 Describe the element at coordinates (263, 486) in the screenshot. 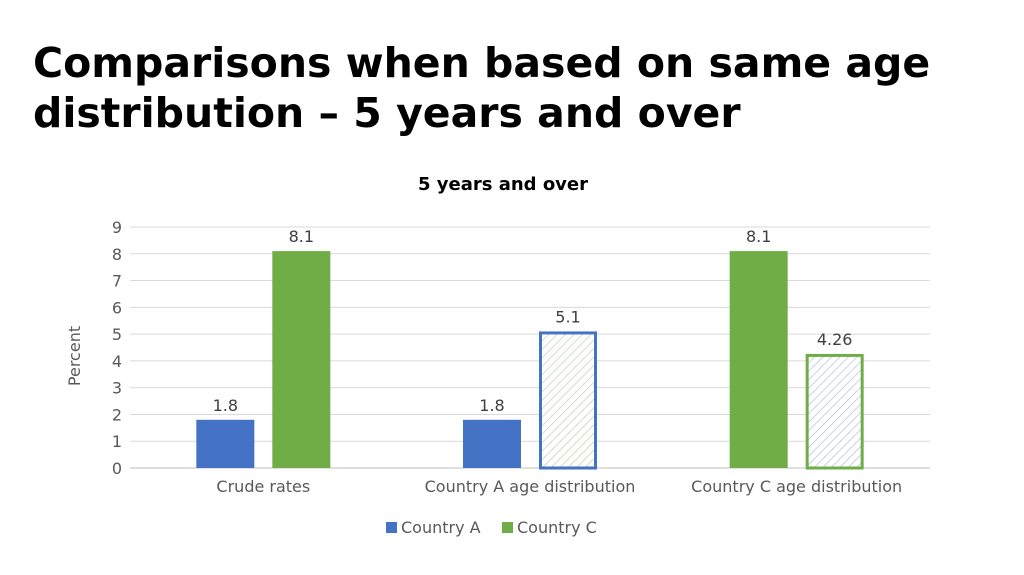

I see `x-tick-label: Crude rates` at that location.